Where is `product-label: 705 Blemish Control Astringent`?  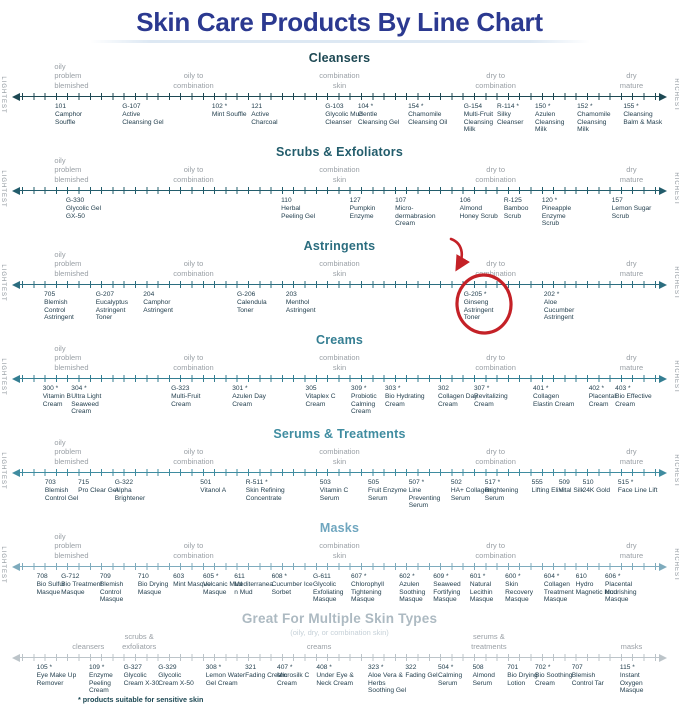
product-label: 705 Blemish Control Astringent is located at coordinates (65, 306).